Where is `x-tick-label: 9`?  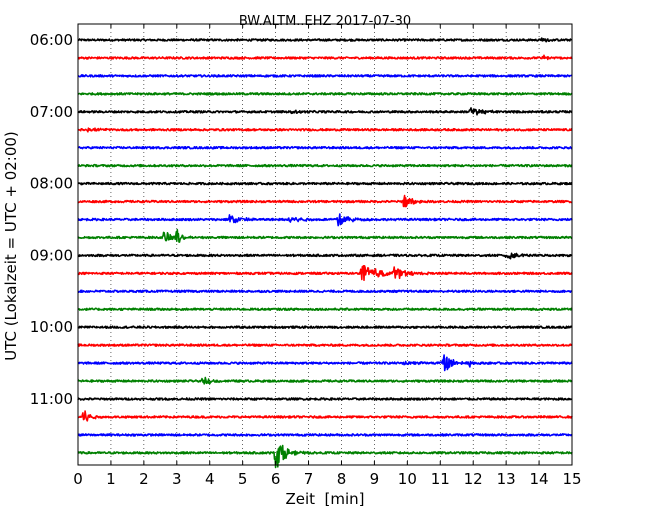 x-tick-label: 9 is located at coordinates (375, 479).